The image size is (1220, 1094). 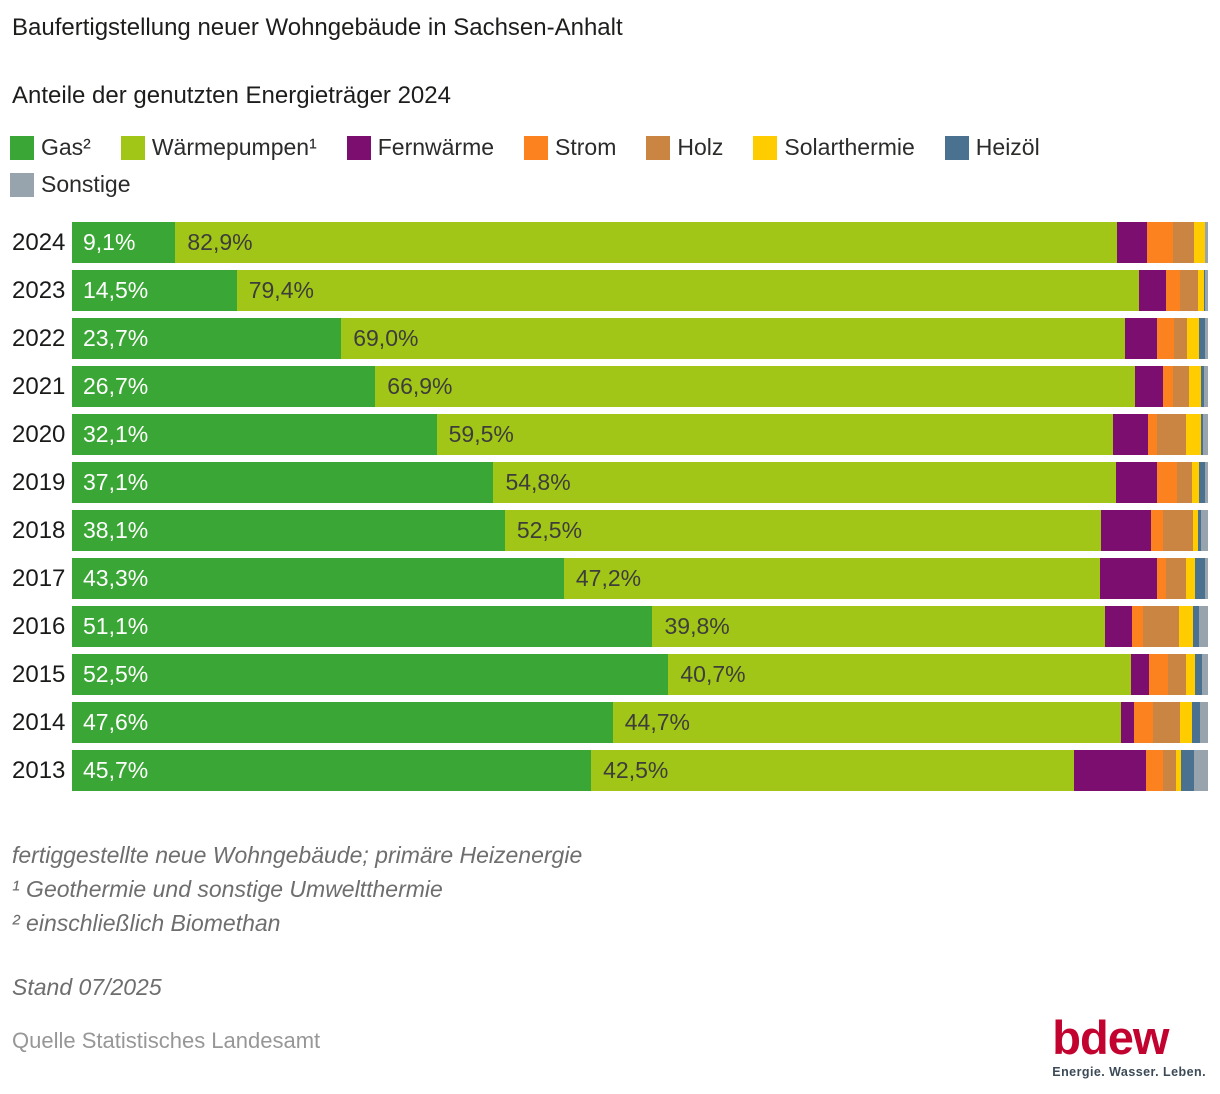 I want to click on footnote-line-3: ² einschließlich Biomethan, so click(x=146, y=923).